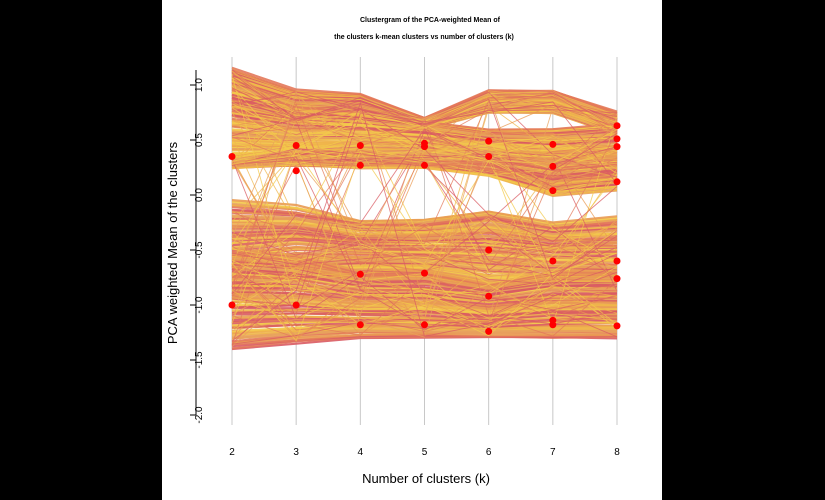 Image resolution: width=825 pixels, height=500 pixels. Describe the element at coordinates (199, 195) in the screenshot. I see `y-tick-label: 0.0` at that location.